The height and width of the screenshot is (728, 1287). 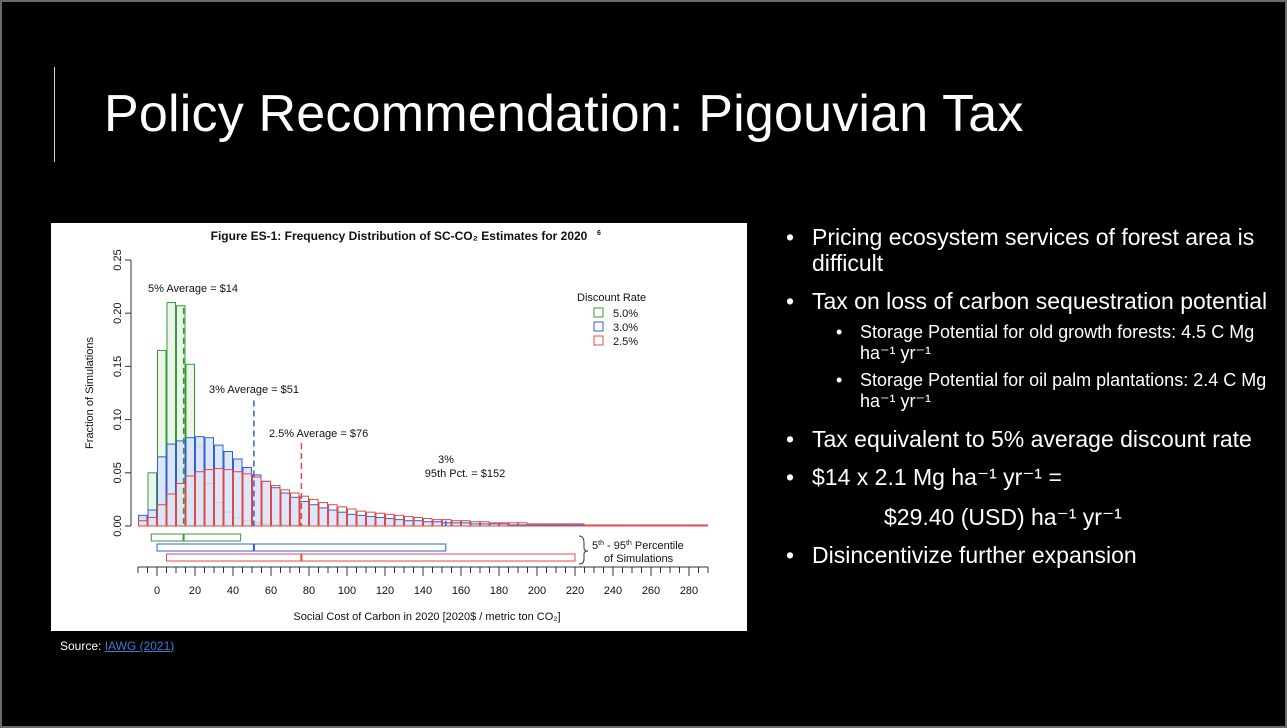 I want to click on source-citation: Source: IAWG (2021), so click(x=117, y=646).